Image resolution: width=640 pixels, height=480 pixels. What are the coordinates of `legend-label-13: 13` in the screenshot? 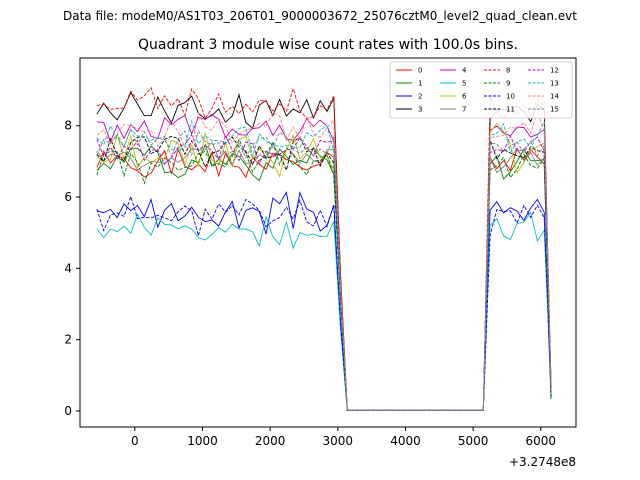 It's located at (554, 84).